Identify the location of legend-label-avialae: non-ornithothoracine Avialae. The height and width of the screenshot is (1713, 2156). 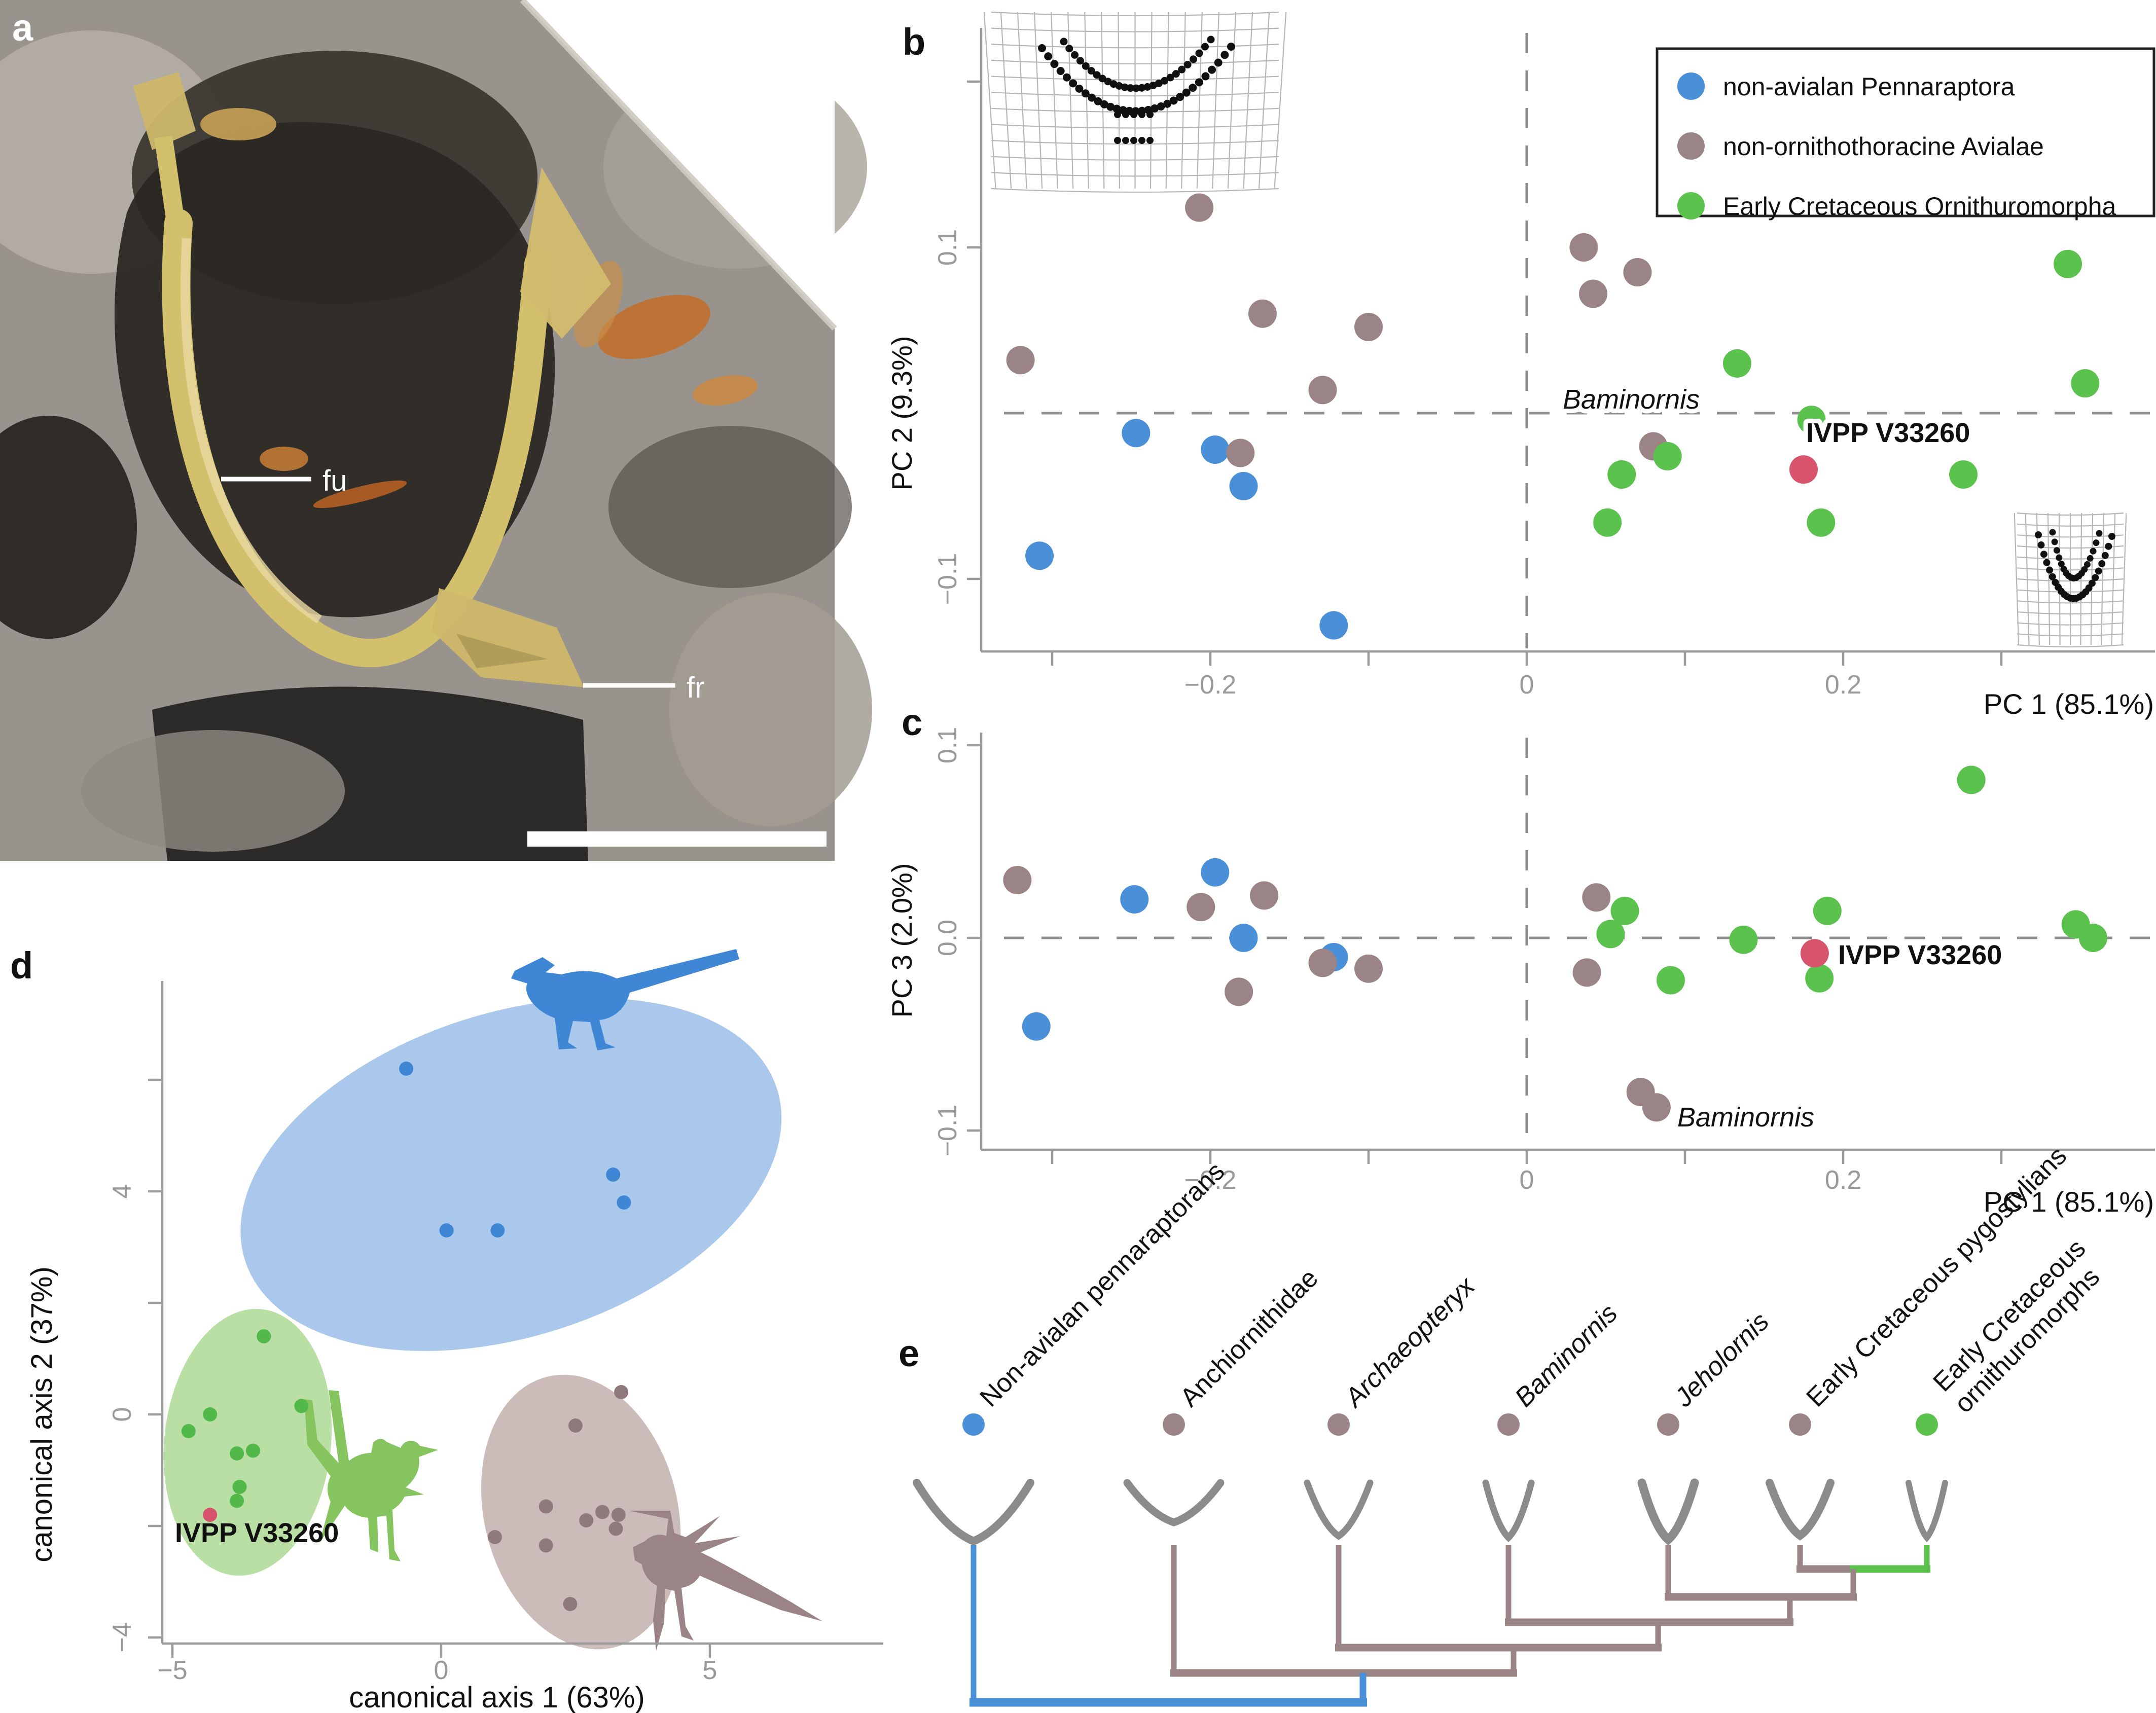
(1884, 147).